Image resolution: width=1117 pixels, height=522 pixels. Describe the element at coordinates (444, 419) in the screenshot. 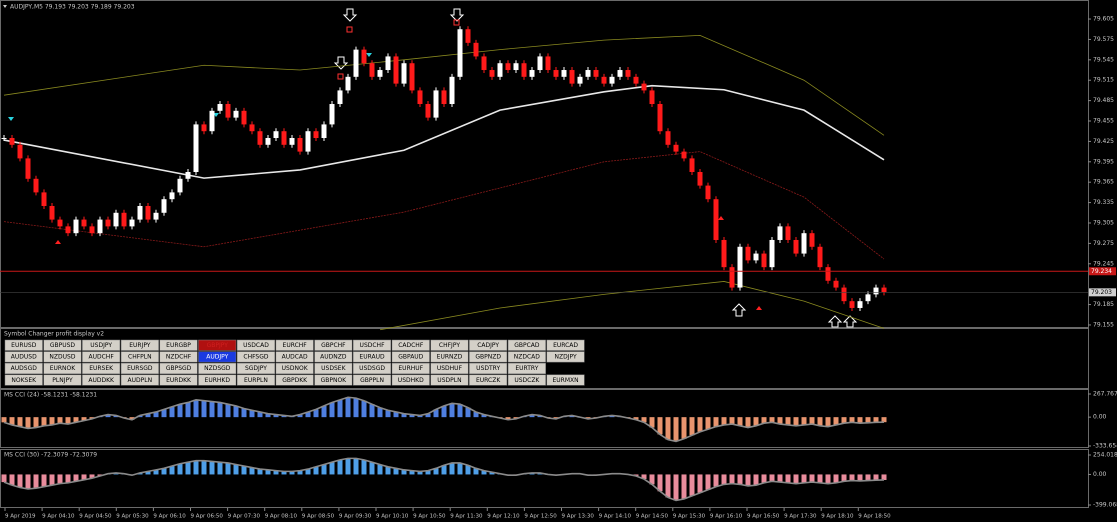

I see `cci-line` at that location.